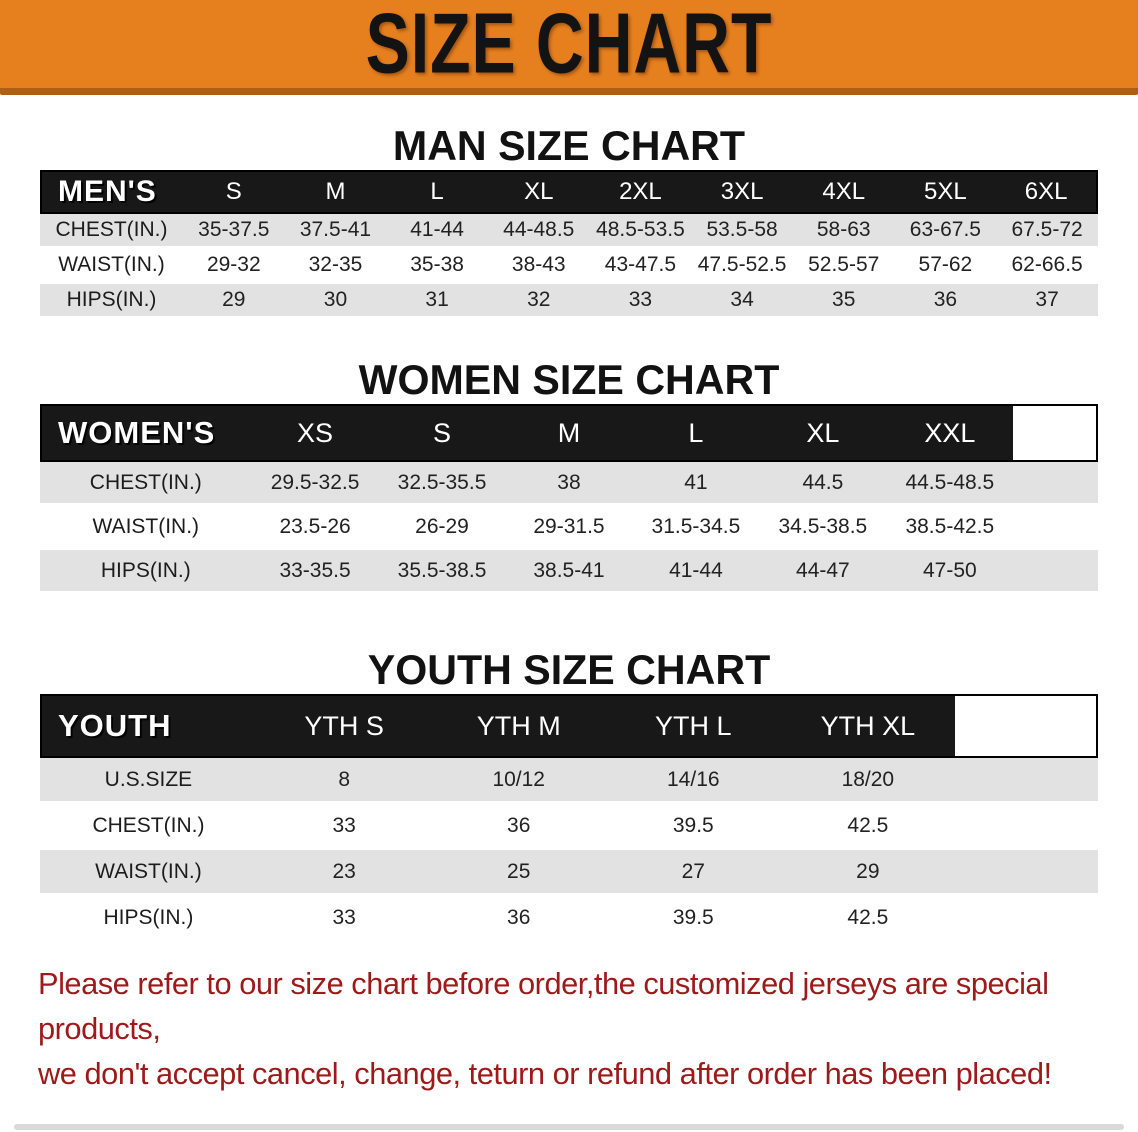 Image resolution: width=1138 pixels, height=1132 pixels. I want to click on measurement-value: 35-37.5, so click(233, 231).